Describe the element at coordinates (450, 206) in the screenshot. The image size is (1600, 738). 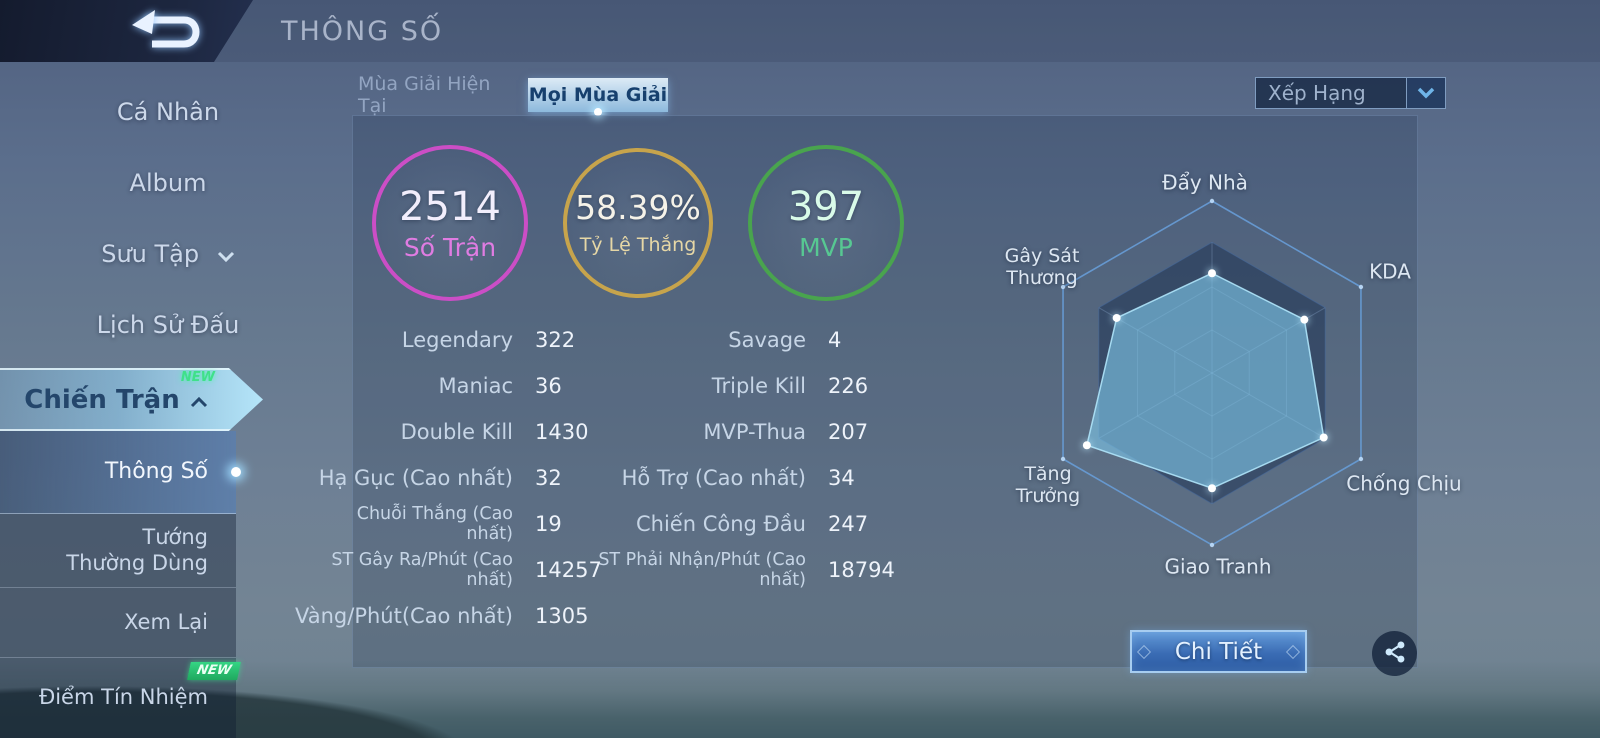
I see `matches-value: 2514` at that location.